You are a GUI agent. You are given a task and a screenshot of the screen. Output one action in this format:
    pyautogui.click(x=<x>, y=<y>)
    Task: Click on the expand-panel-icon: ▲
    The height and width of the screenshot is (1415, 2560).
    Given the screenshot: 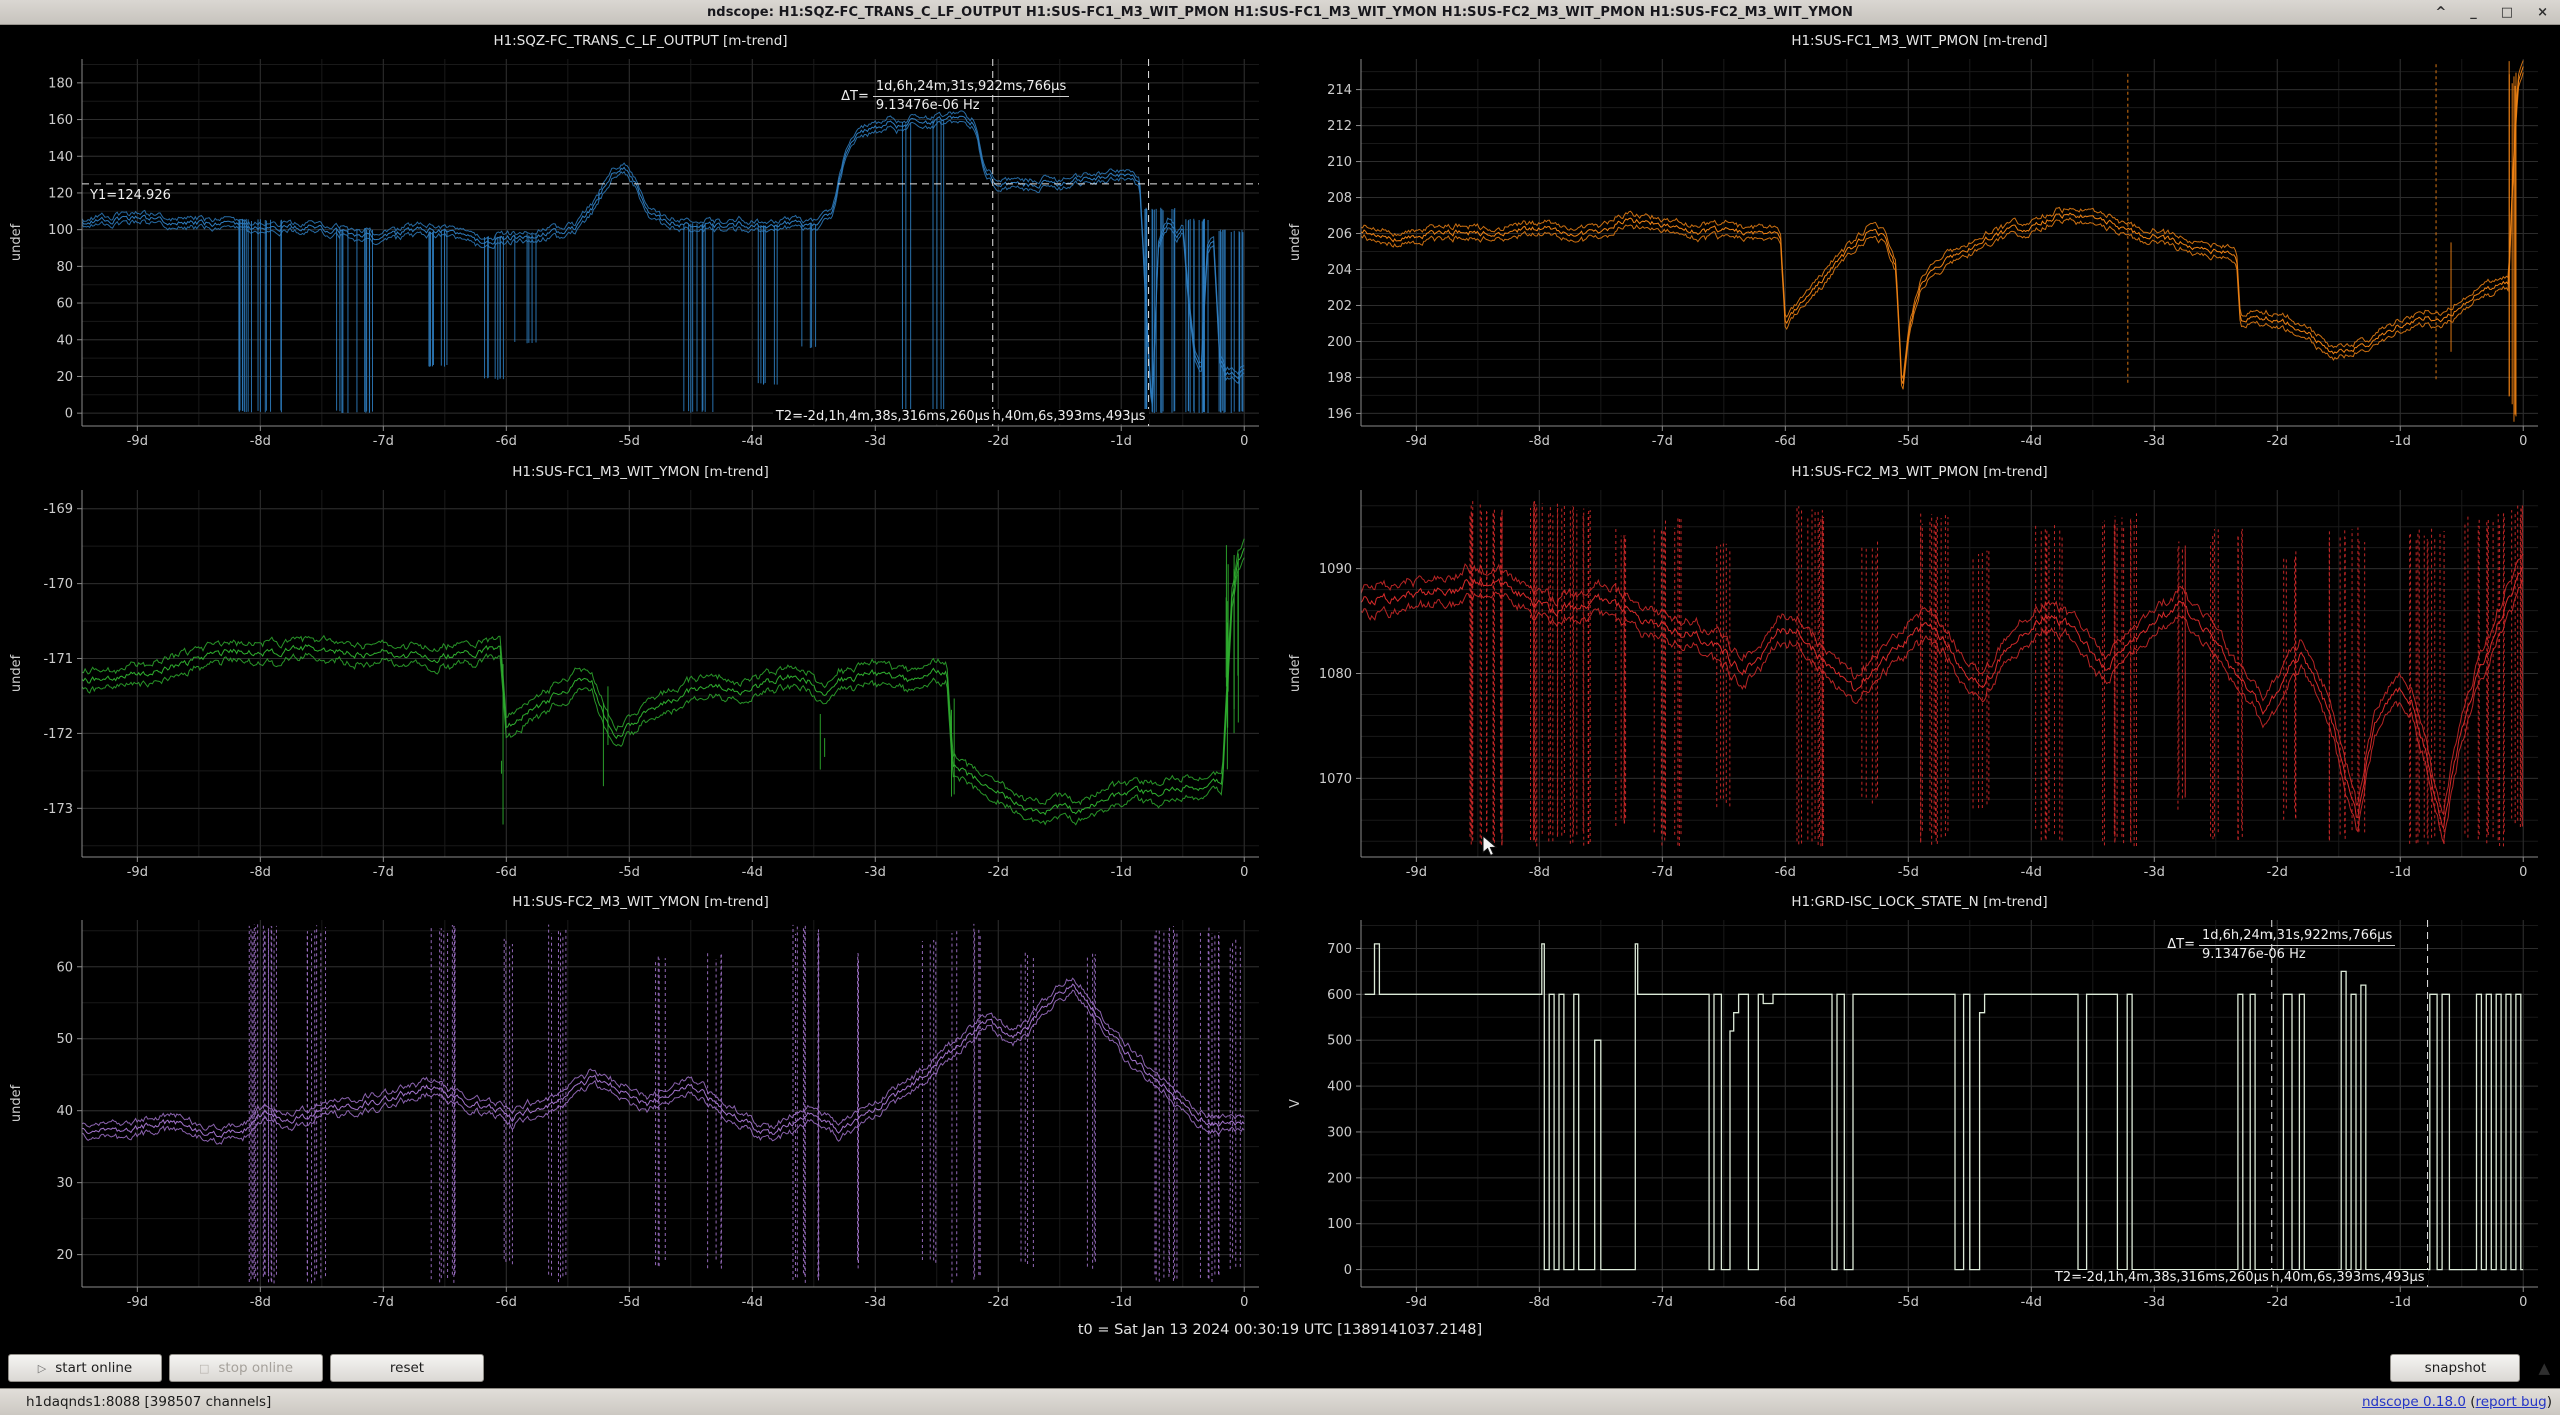 What is the action you would take?
    pyautogui.click(x=2544, y=1368)
    